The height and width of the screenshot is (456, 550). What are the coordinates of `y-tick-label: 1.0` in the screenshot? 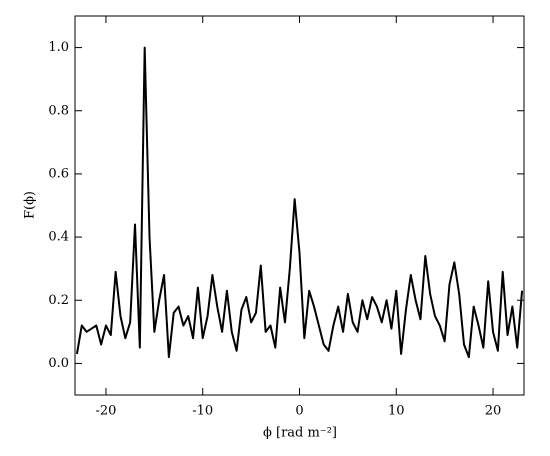 It's located at (58, 47).